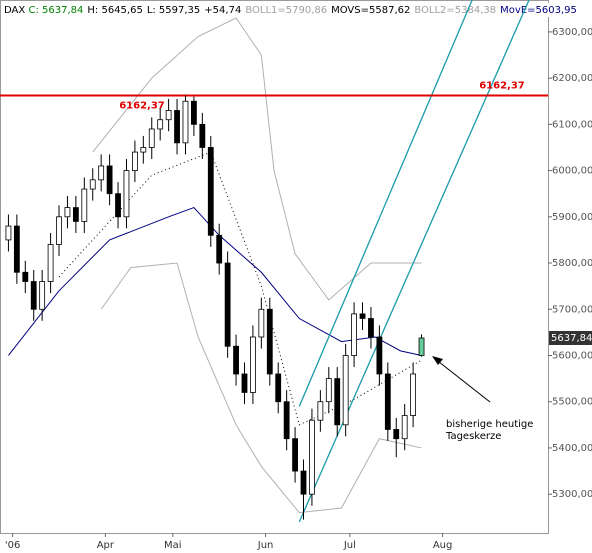 The image size is (592, 553). I want to click on header-item: L: 5597,35, so click(173, 10).